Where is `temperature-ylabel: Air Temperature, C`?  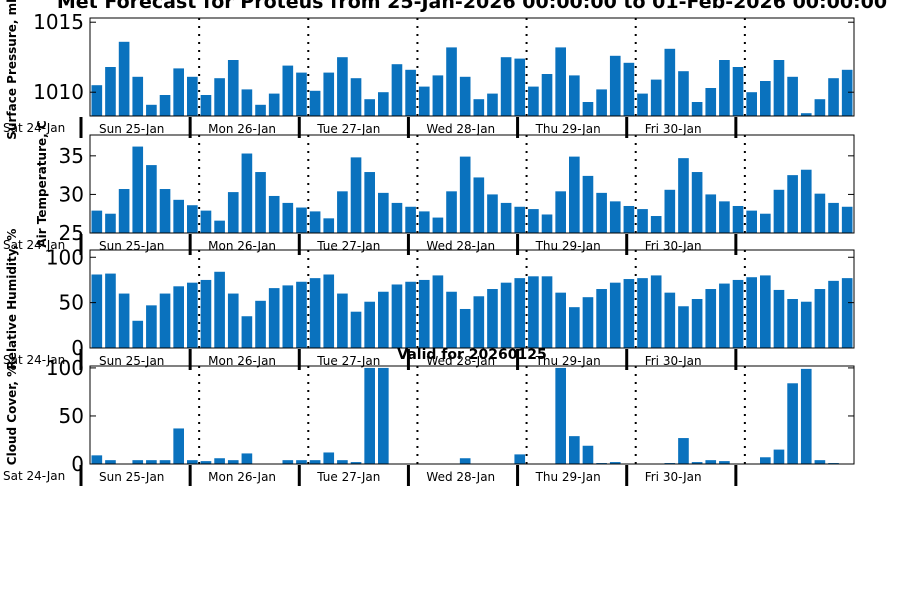
temperature-ylabel: Air Temperature, C is located at coordinates (42, 184).